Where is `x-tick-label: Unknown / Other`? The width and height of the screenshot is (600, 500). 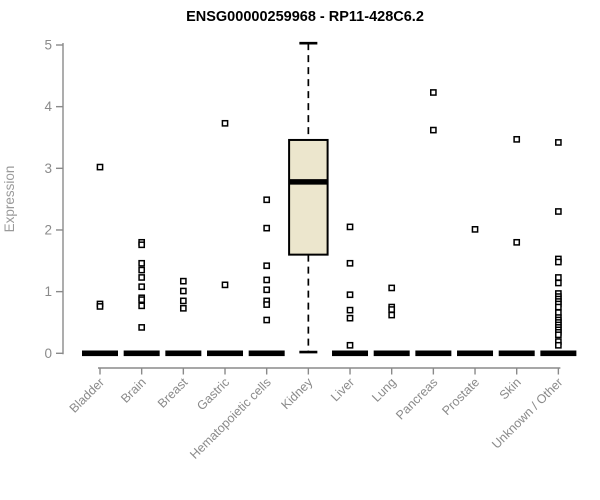
x-tick-label: Unknown / Other is located at coordinates (527, 413).